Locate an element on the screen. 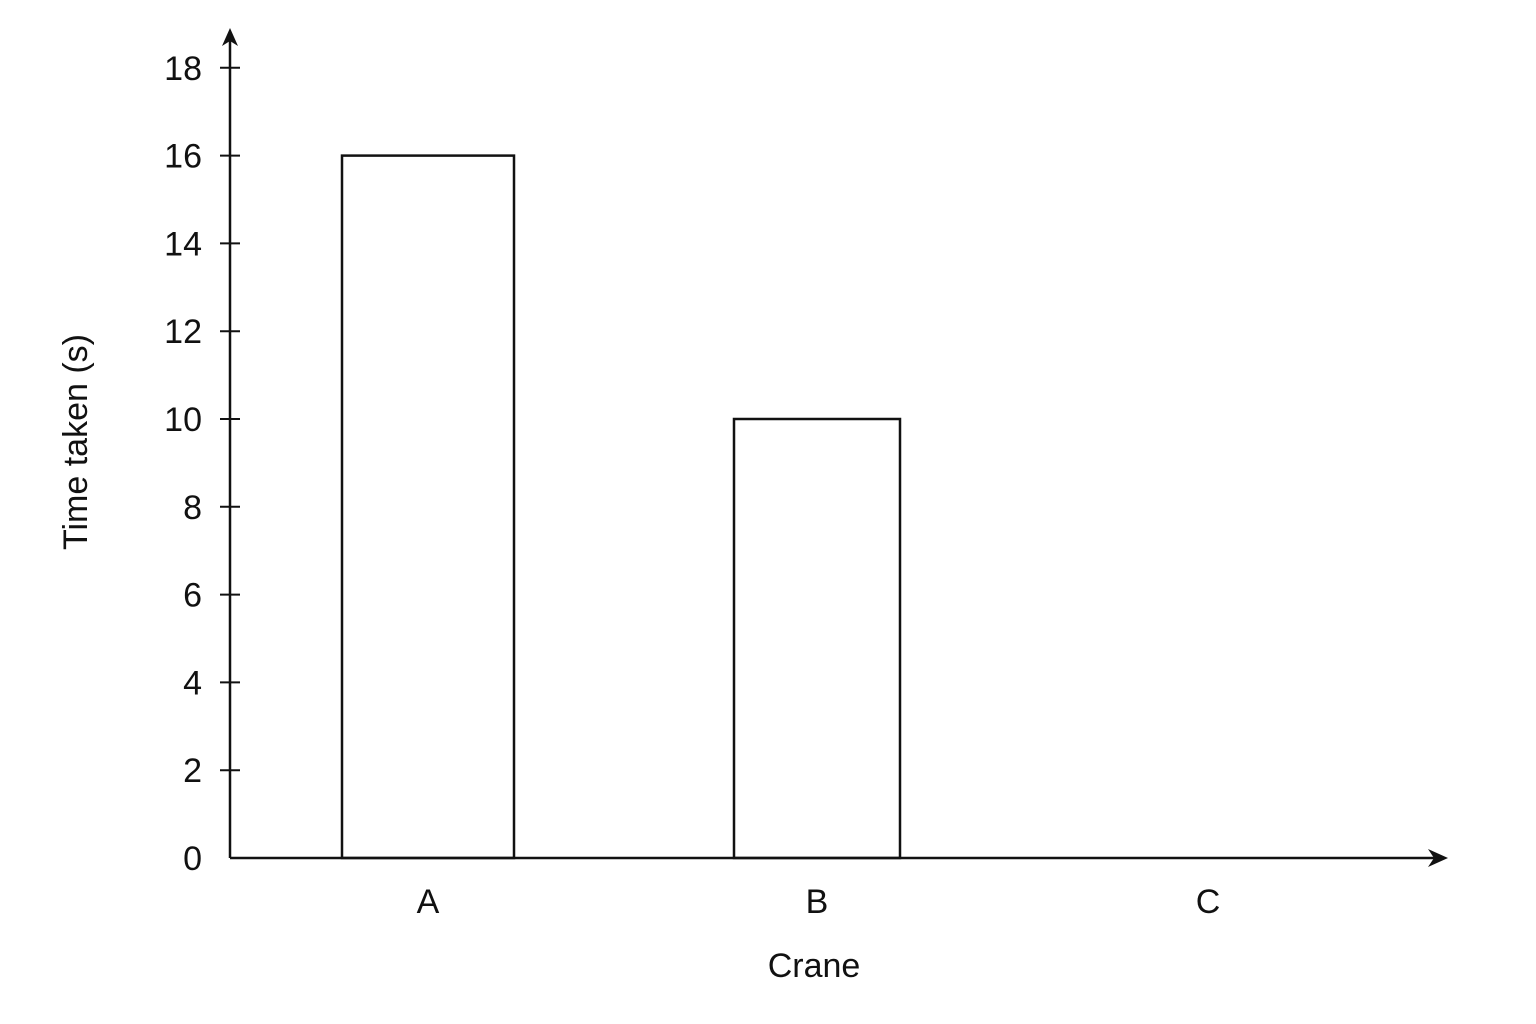 This screenshot has width=1536, height=1024. y-tick-label: 10 is located at coordinates (183, 420).